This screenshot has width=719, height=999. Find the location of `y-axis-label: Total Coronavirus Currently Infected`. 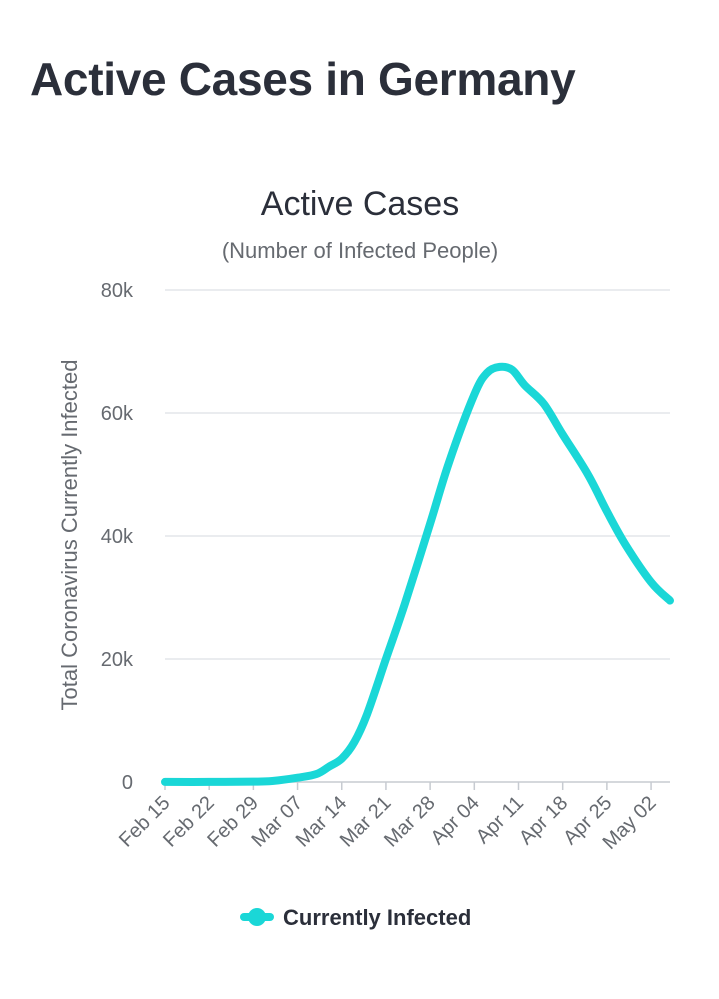

y-axis-label: Total Coronavirus Currently Infected is located at coordinates (69, 535).